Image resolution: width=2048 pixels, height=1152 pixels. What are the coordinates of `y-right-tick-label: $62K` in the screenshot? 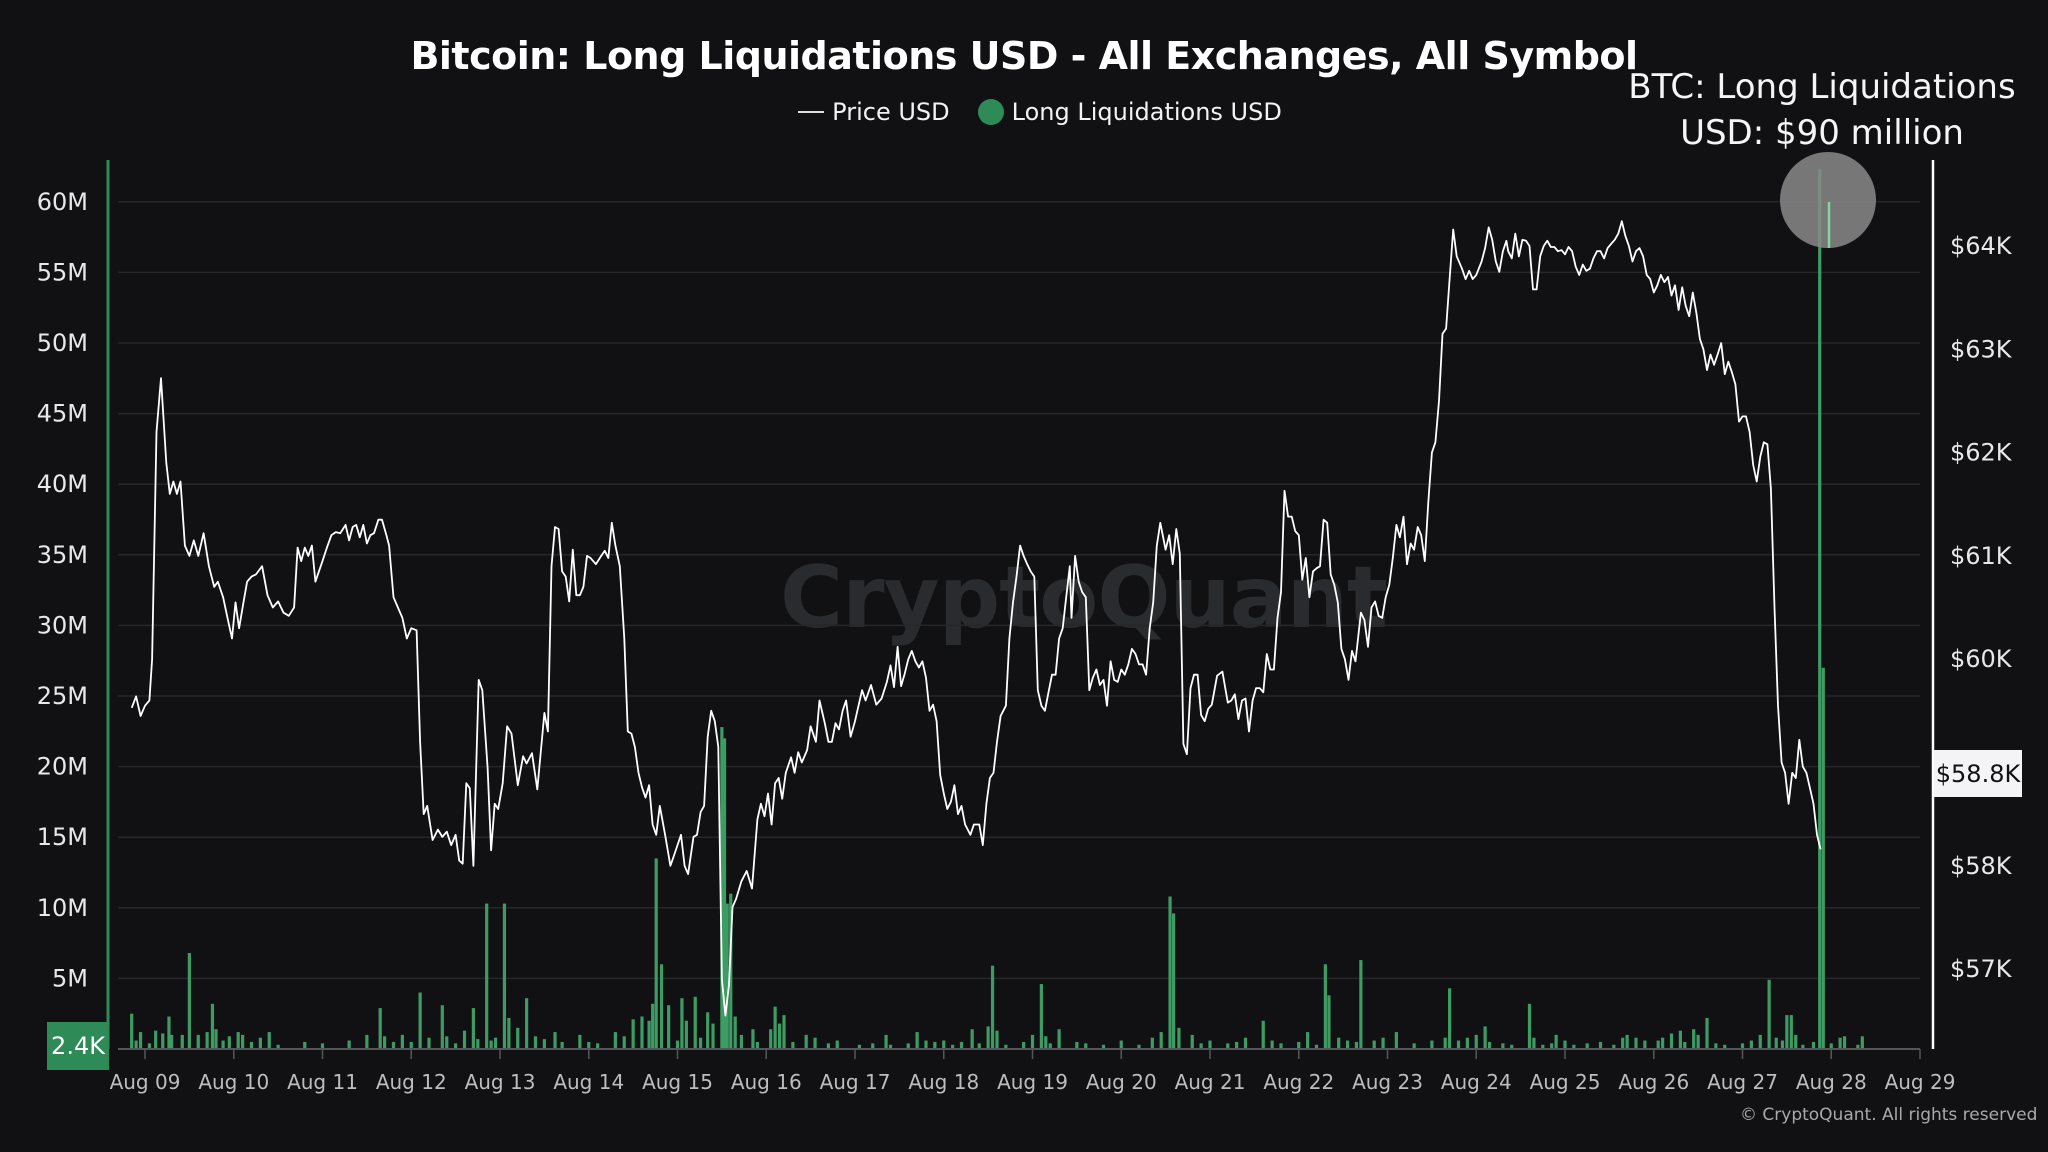 It's located at (1981, 453).